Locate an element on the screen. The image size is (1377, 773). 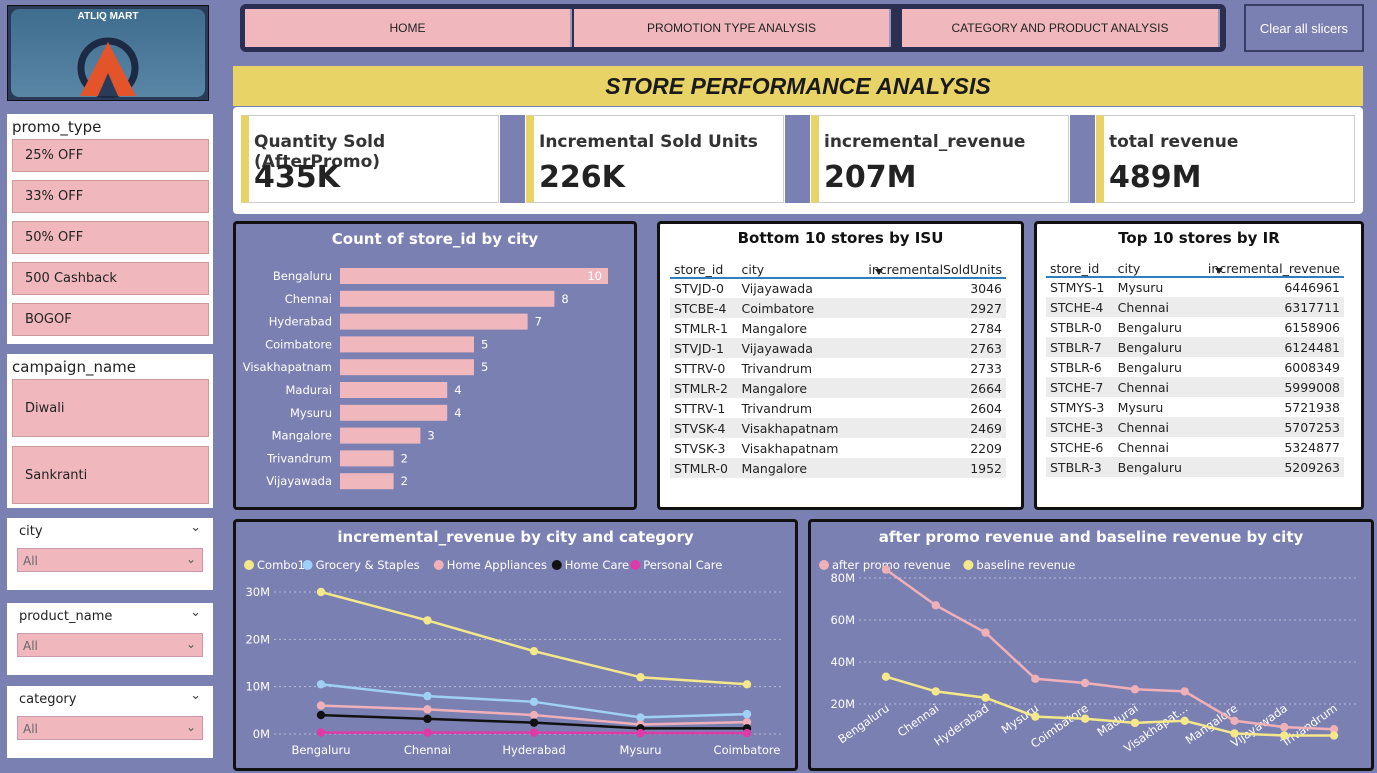
product-slicer: product_name ⌄ All ⌄ is located at coordinates (110, 639).